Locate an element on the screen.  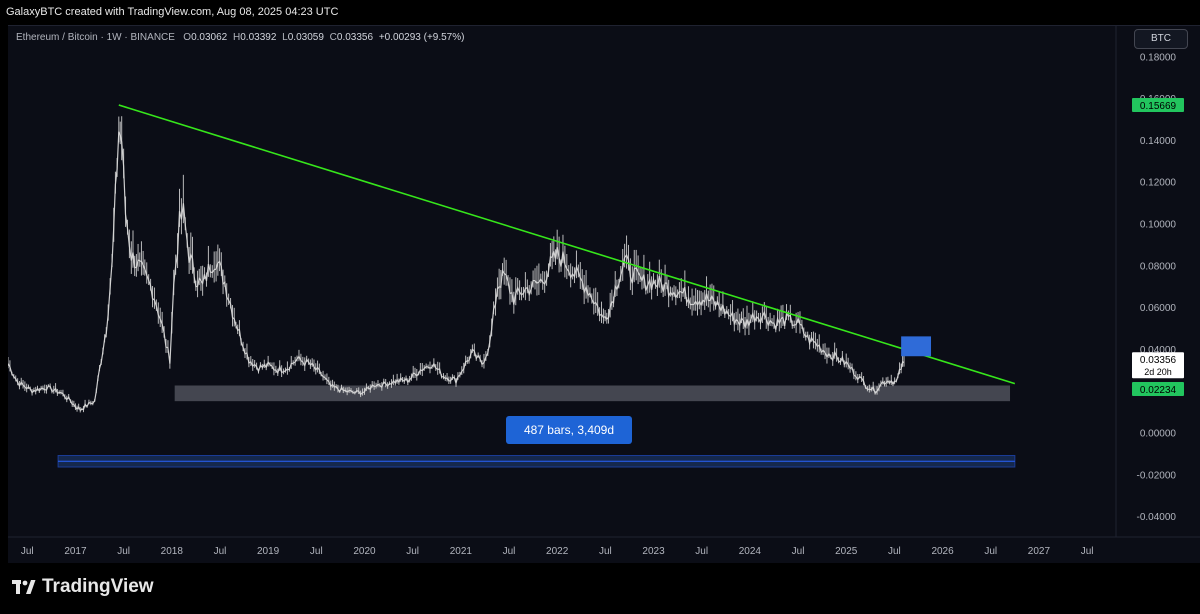
close-value: 0.03356 is located at coordinates (355, 37).